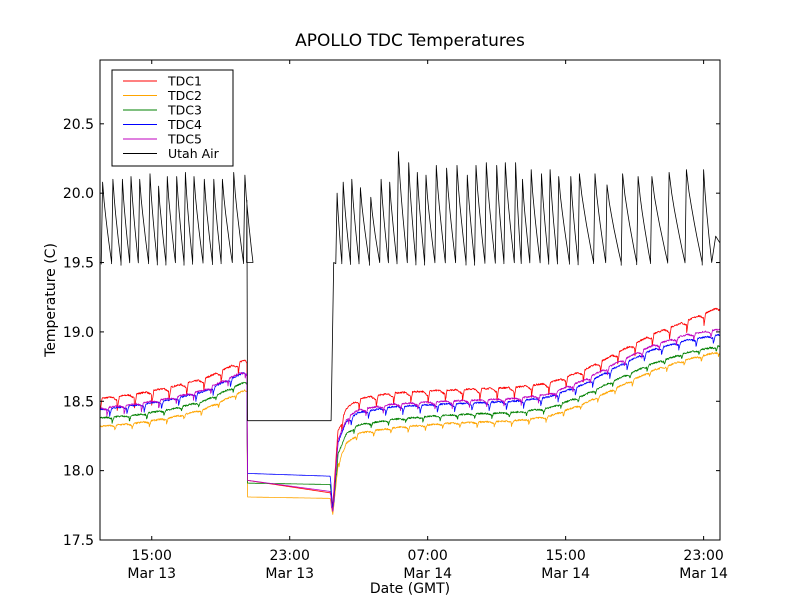 This screenshot has height=600, width=800. Describe the element at coordinates (427, 556) in the screenshot. I see `x-tick-label-time: 07:00` at that location.